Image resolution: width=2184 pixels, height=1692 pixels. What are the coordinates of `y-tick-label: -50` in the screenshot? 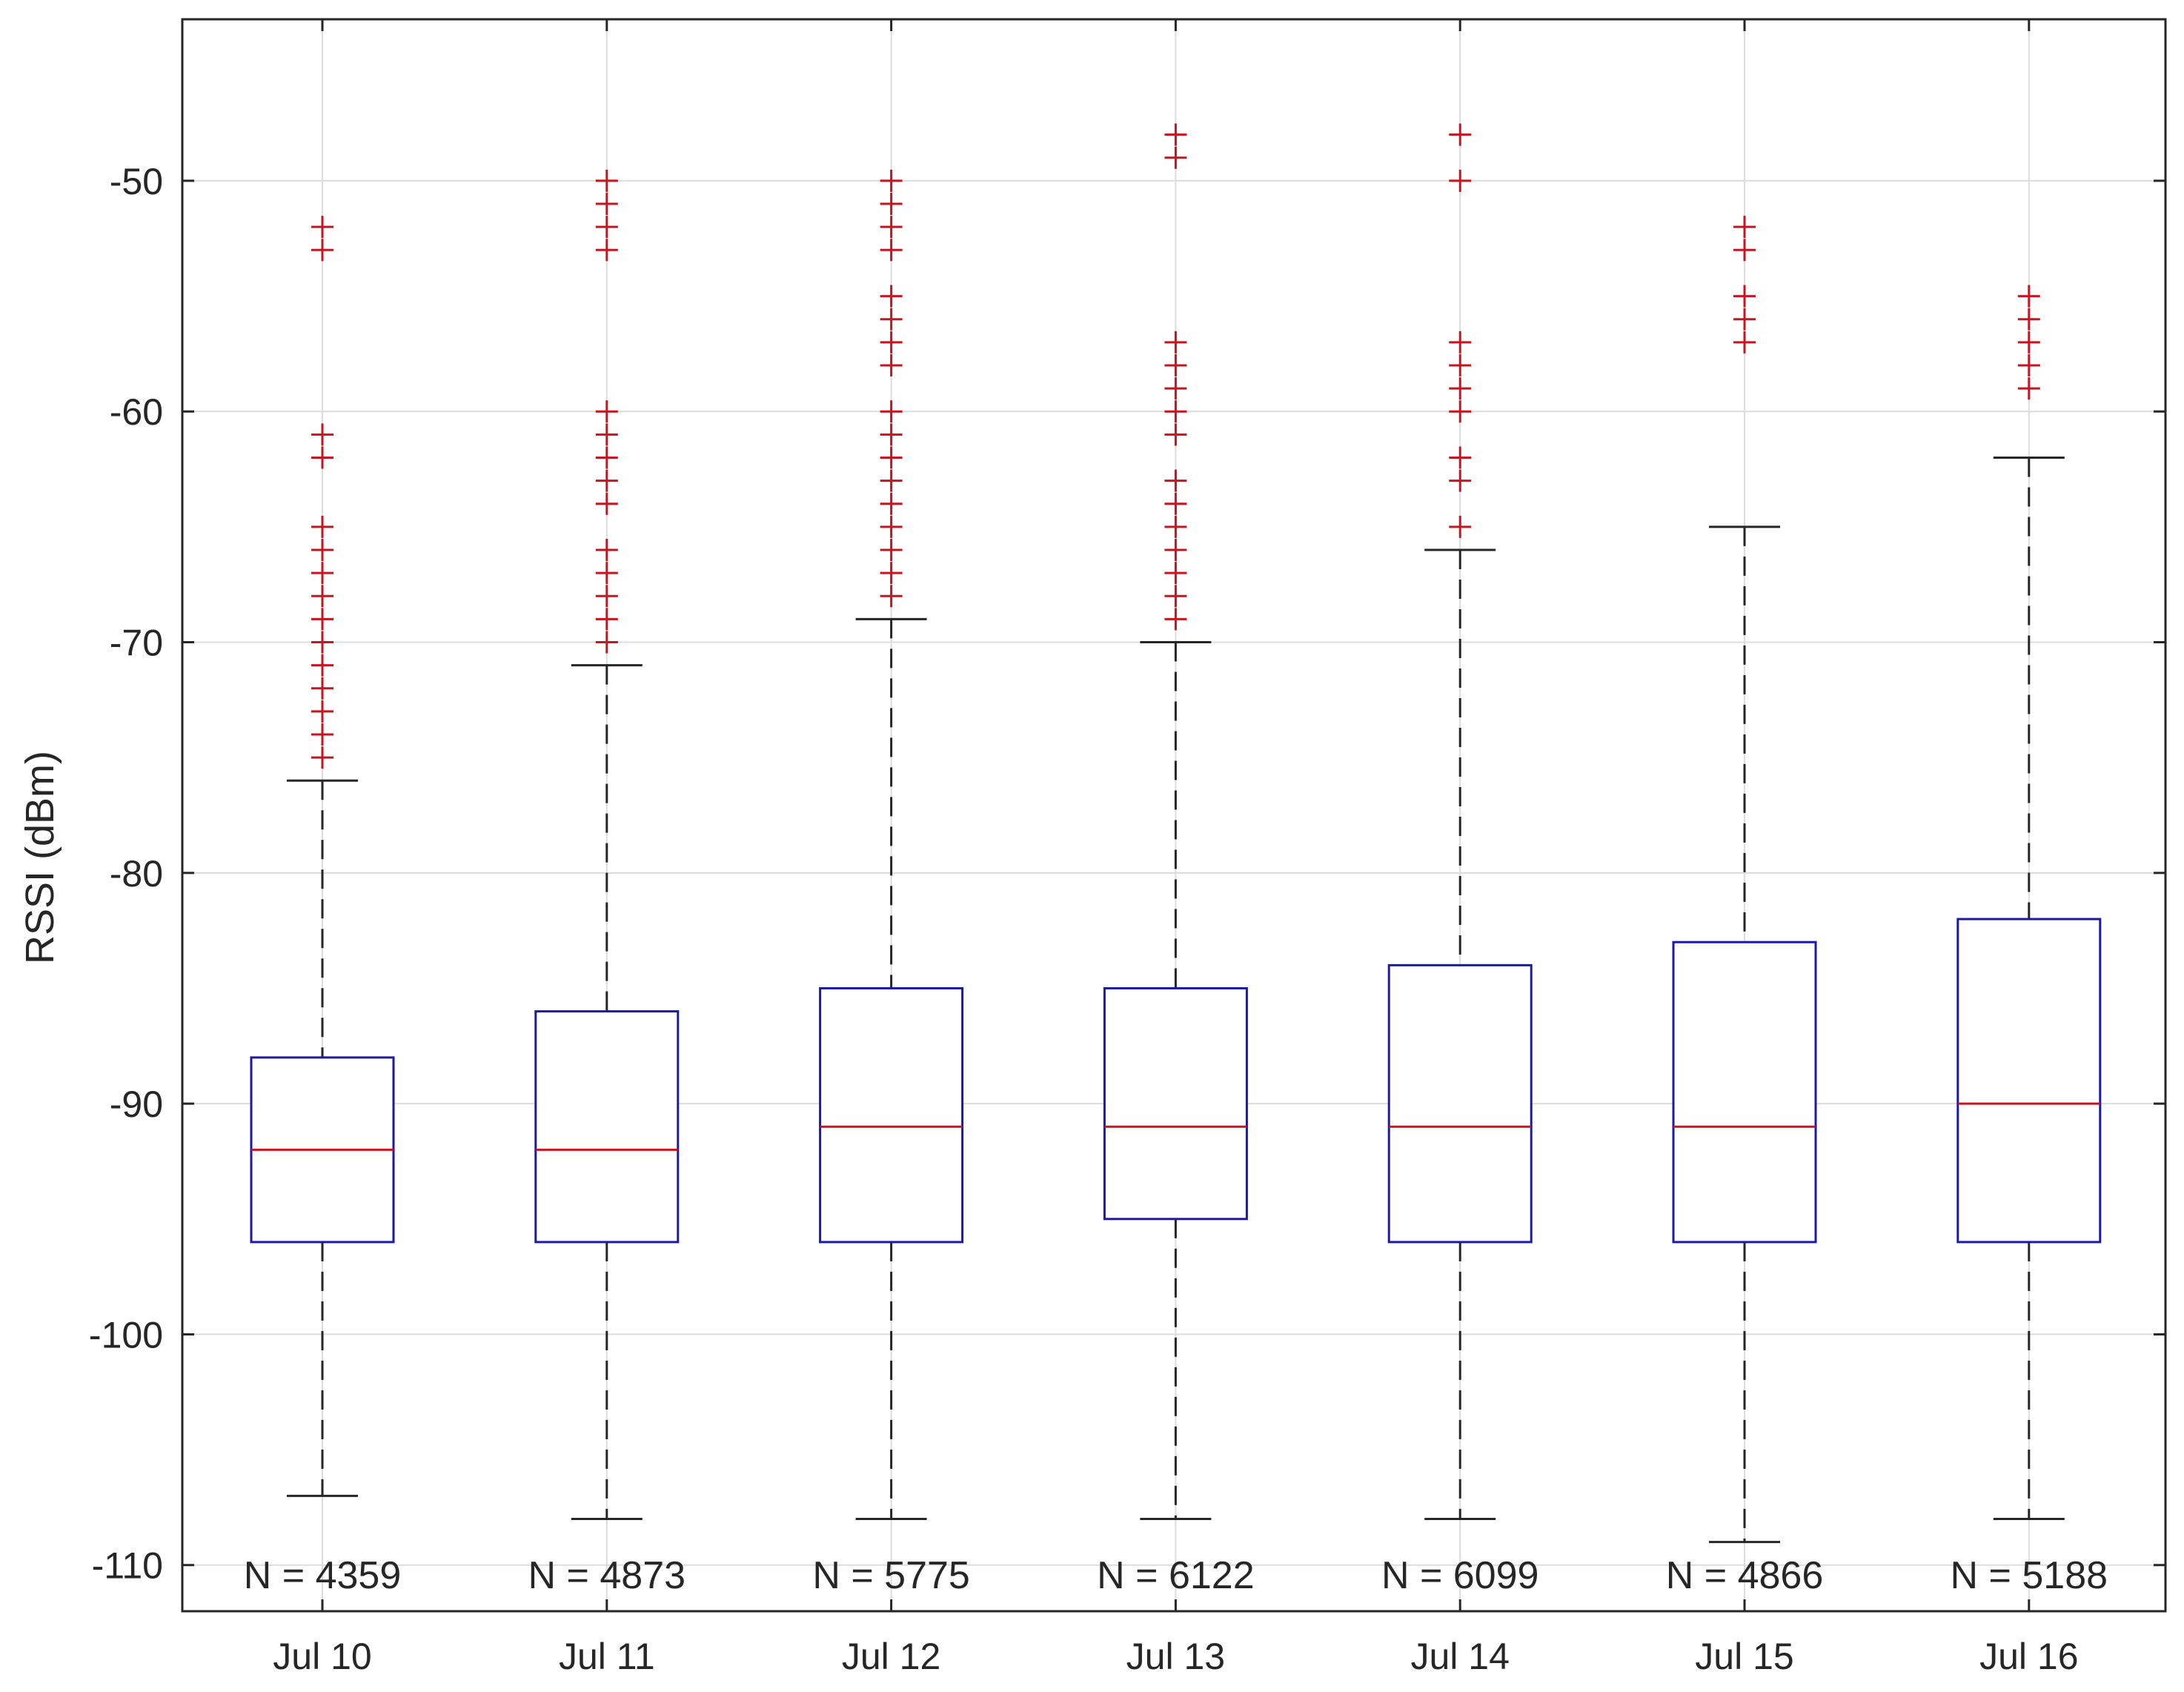 It's located at (136, 181).